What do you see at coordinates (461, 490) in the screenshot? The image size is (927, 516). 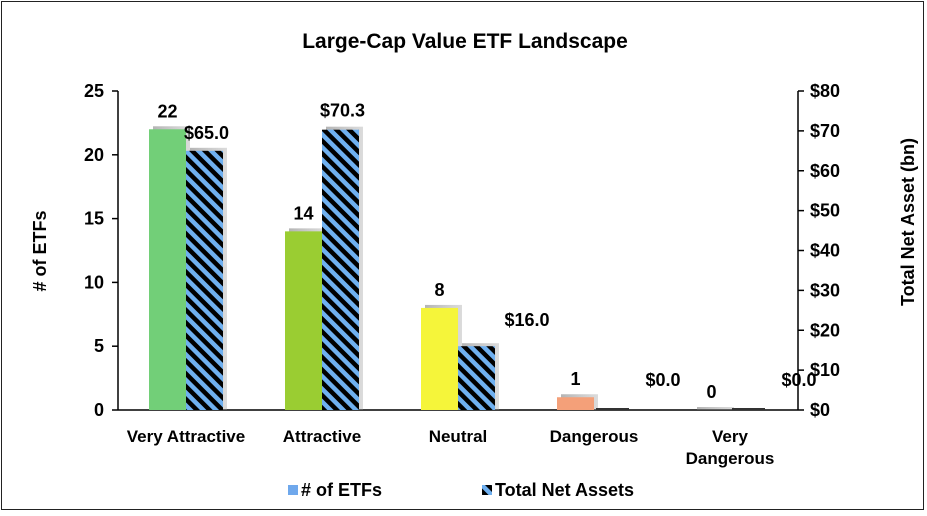 I see `legend: # of ETFs Total Net Assets` at bounding box center [461, 490].